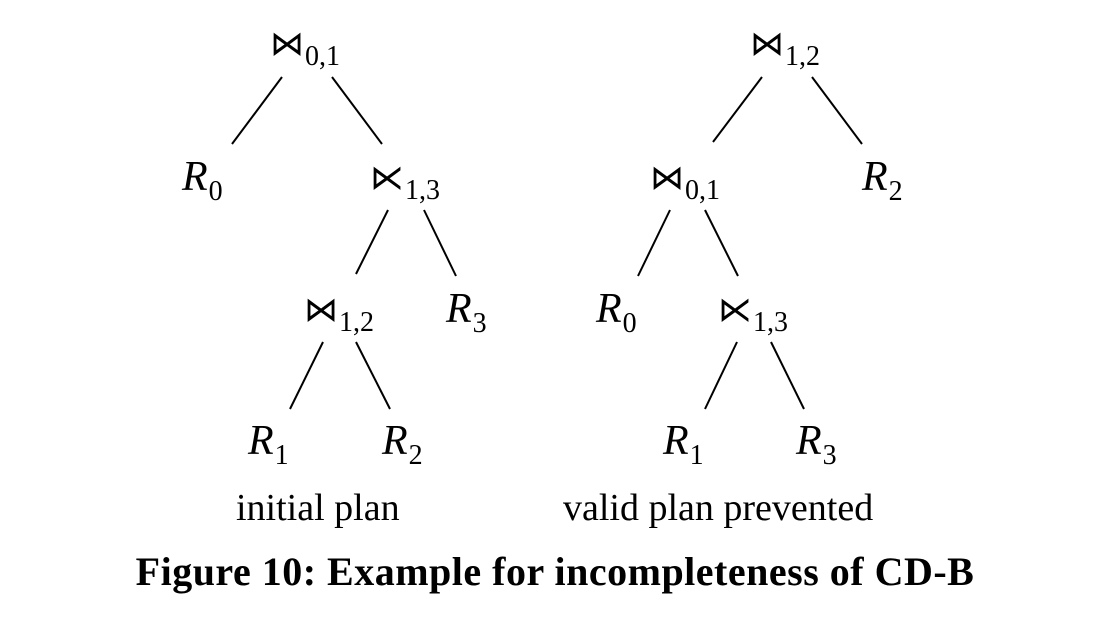 Image resolution: width=1110 pixels, height=636 pixels. What do you see at coordinates (718, 508) in the screenshot?
I see `tree-label-prevented: valid plan prevented` at bounding box center [718, 508].